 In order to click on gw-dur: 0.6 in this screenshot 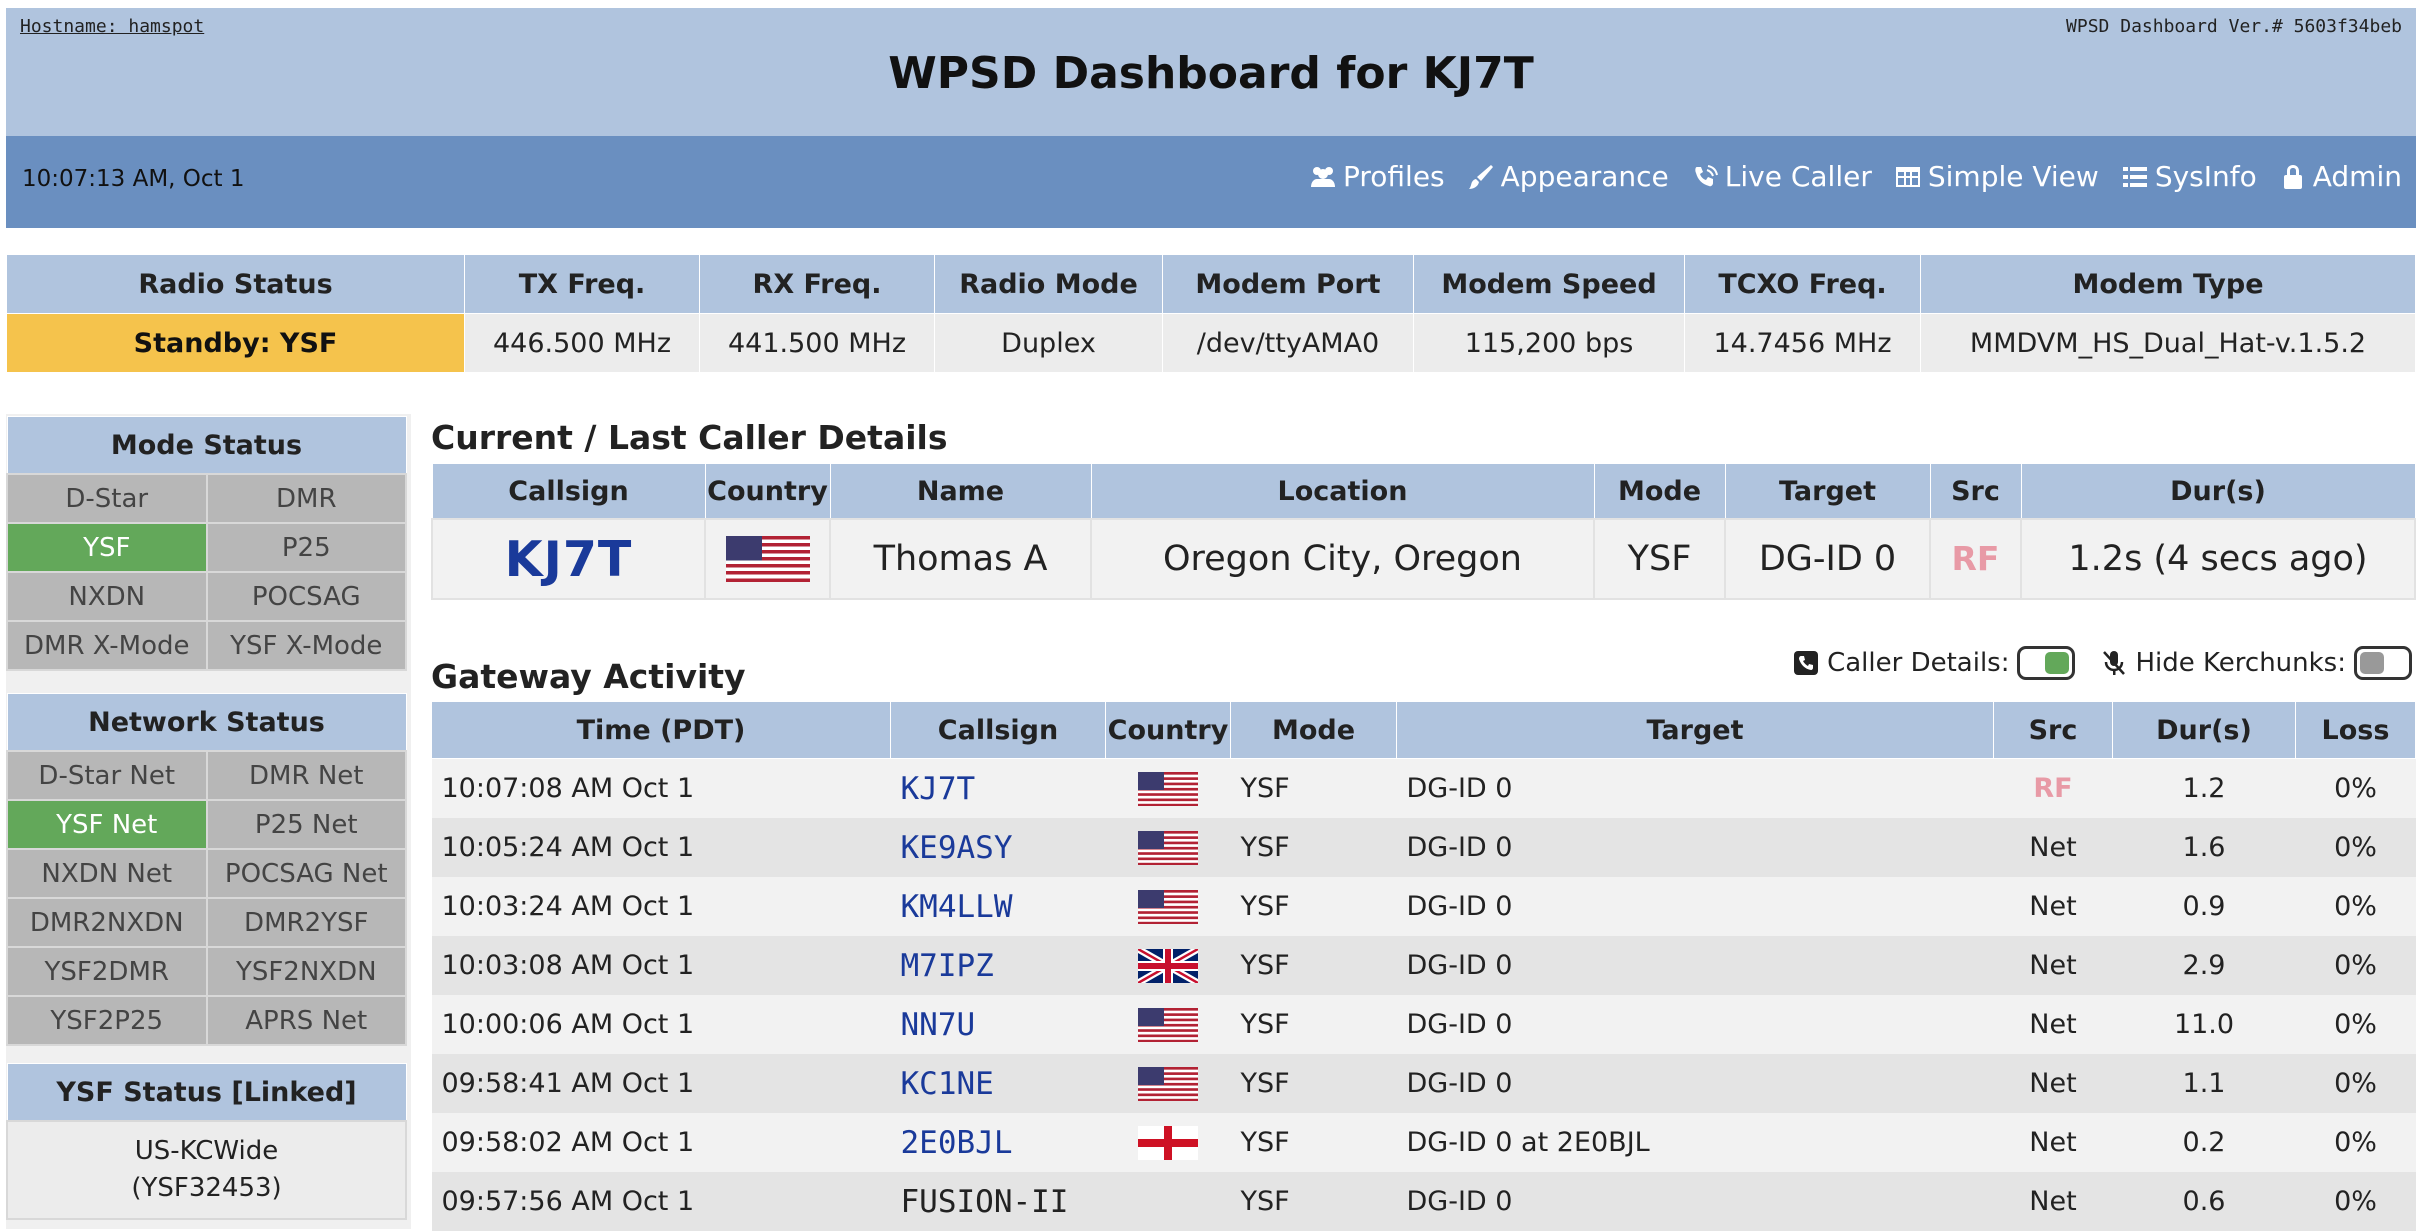, I will do `click(2204, 1201)`.